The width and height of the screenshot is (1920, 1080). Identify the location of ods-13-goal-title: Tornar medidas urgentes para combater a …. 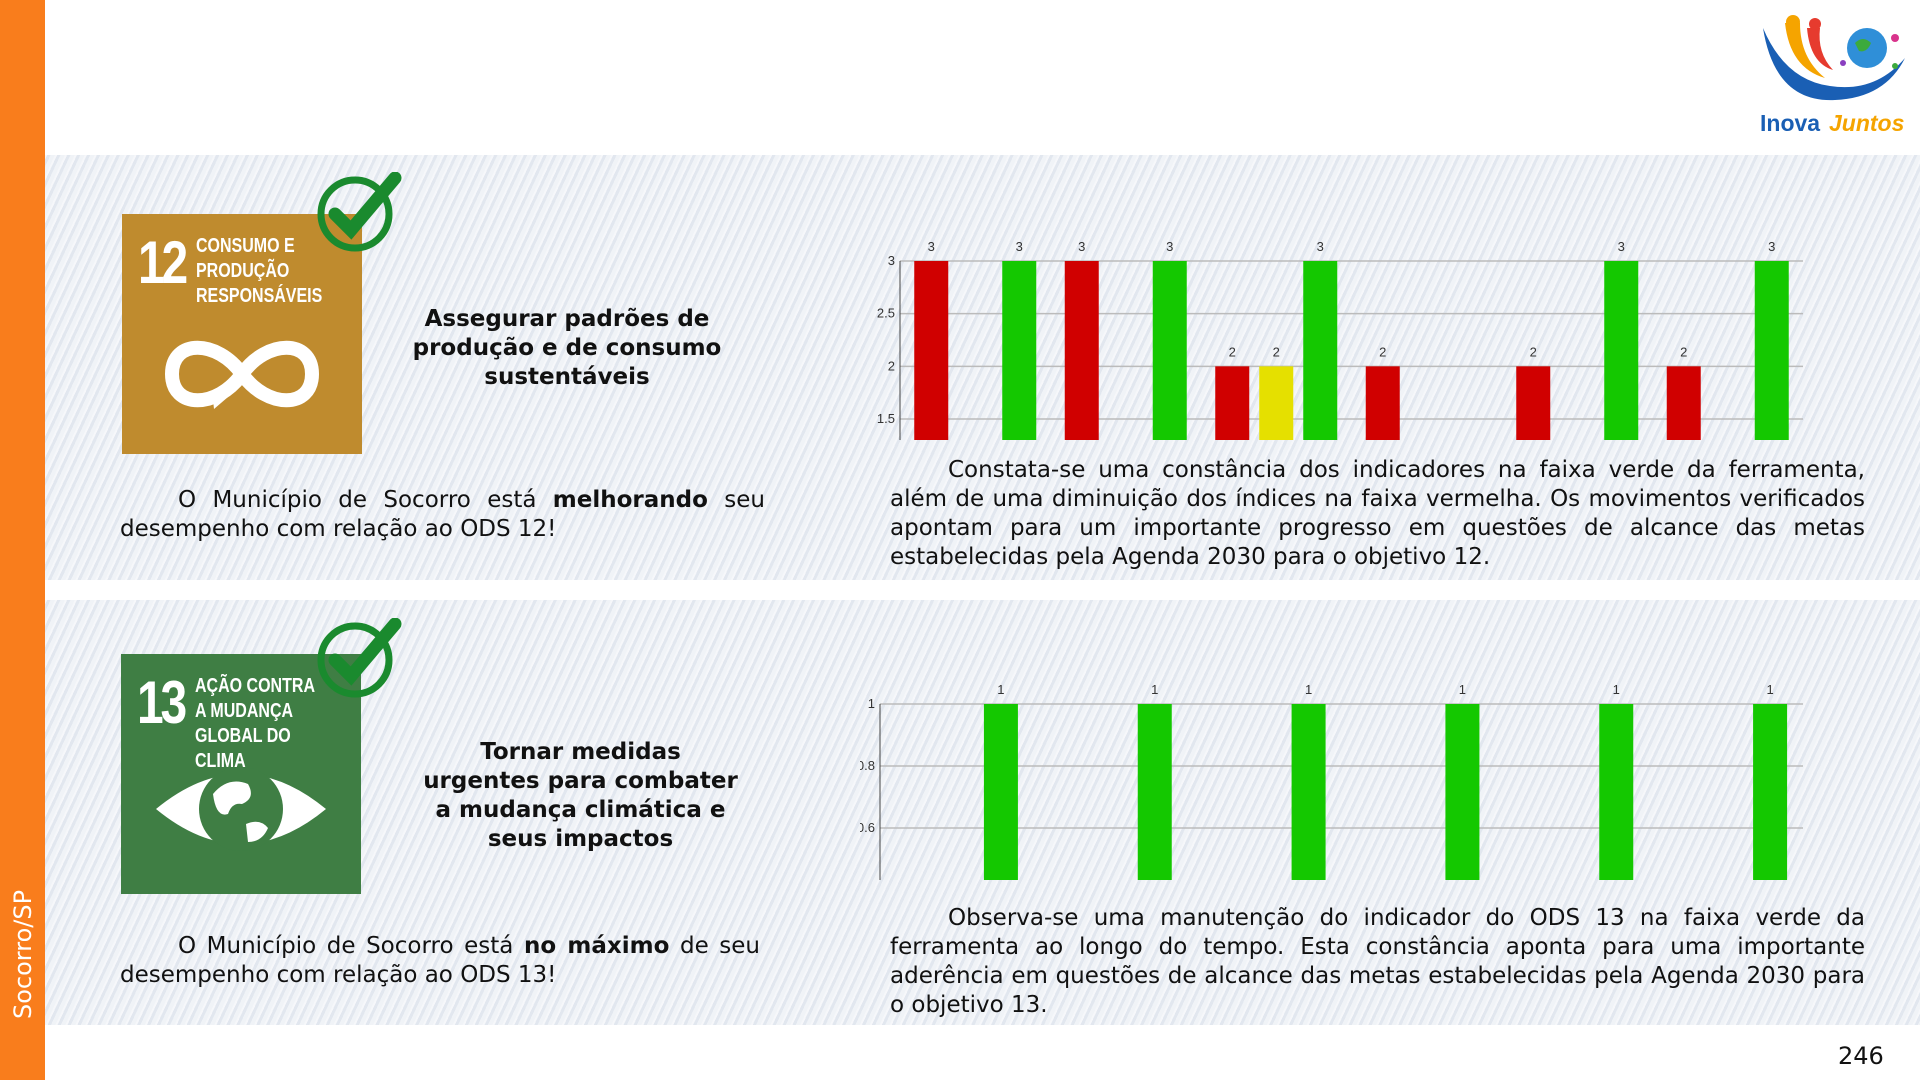
(580, 795).